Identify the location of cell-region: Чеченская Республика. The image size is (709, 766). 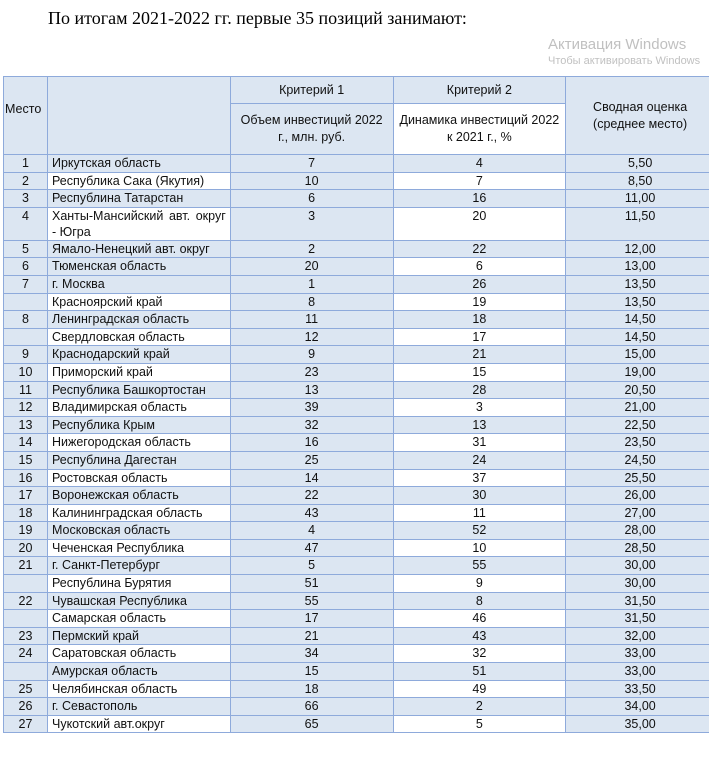
(138, 548).